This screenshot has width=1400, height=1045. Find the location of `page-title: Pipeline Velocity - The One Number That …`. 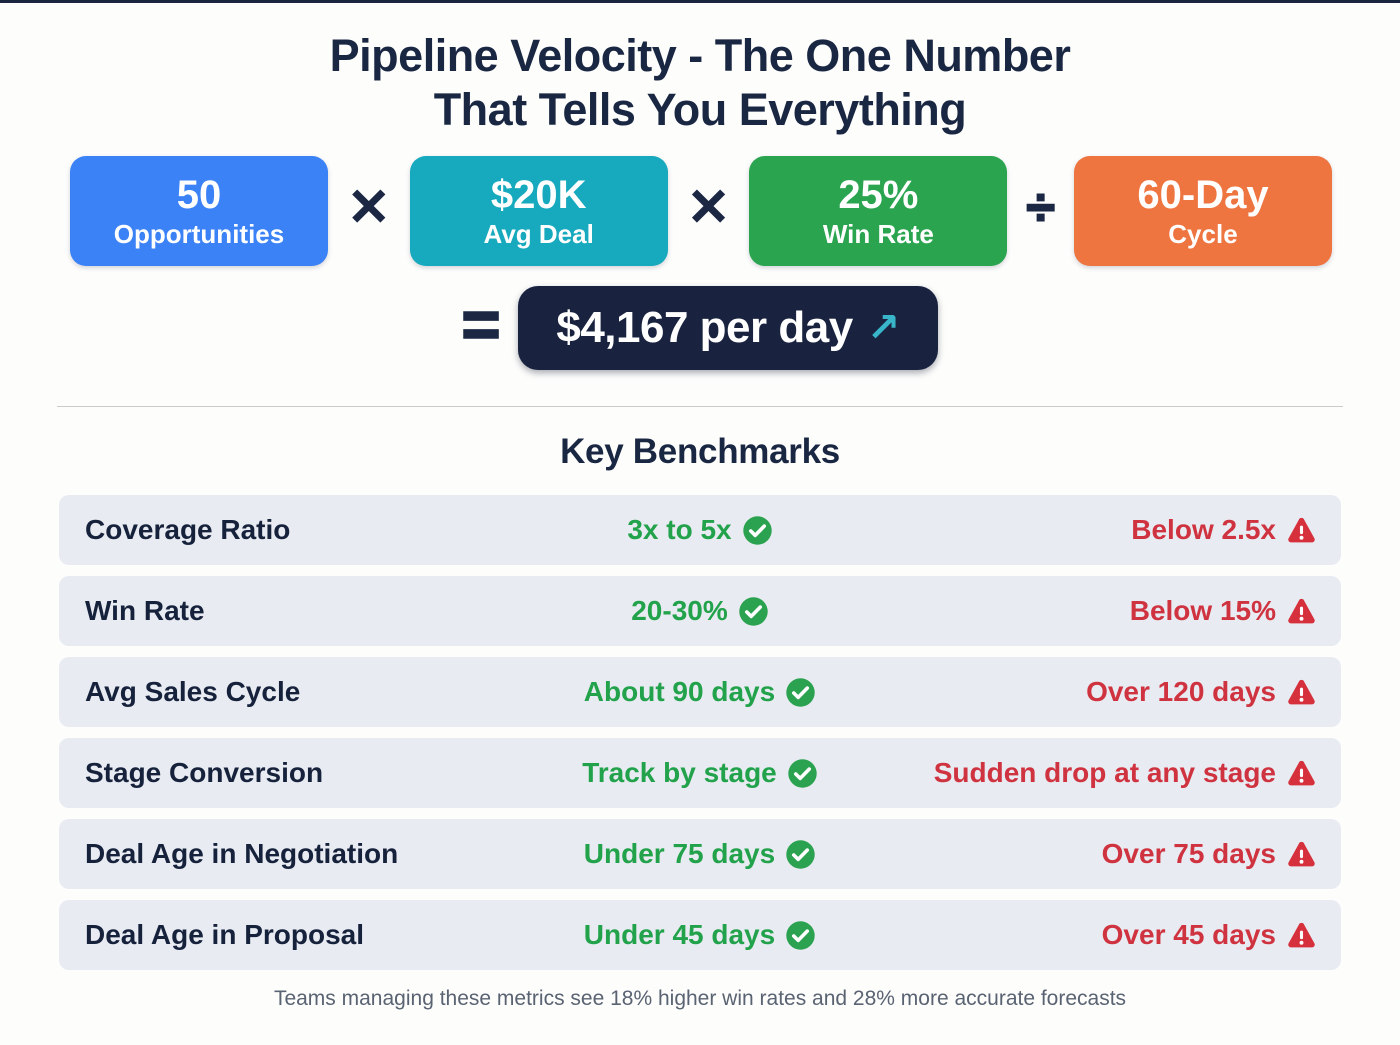

page-title: Pipeline Velocity - The One Number That … is located at coordinates (700, 83).